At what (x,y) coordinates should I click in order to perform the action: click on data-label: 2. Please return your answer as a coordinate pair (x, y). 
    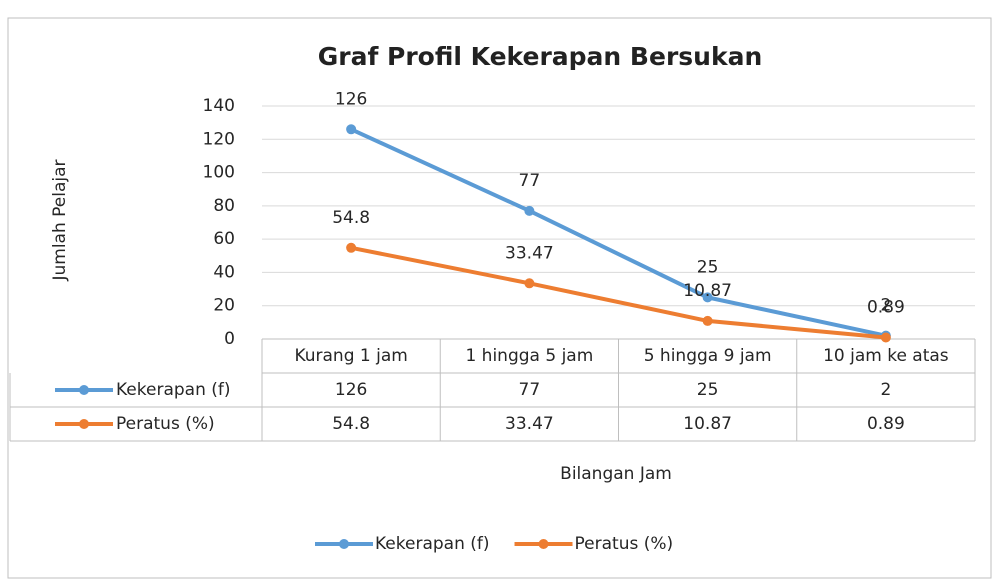
    Looking at the image, I should click on (885, 306).